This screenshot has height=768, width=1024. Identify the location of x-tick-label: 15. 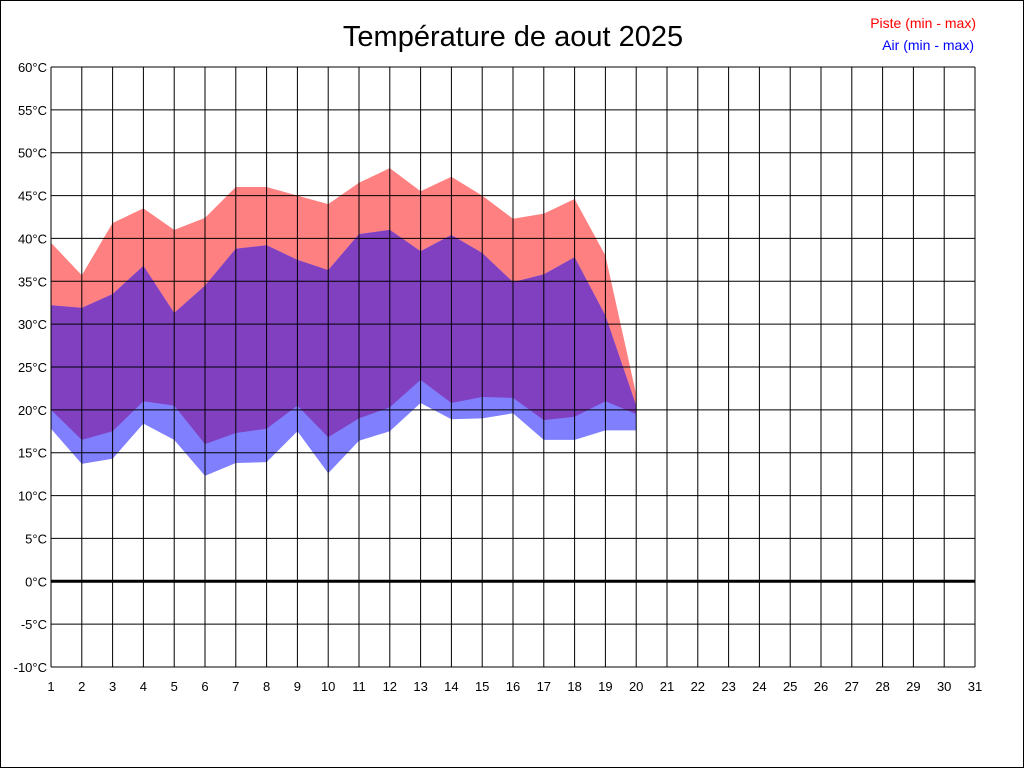
(482, 686).